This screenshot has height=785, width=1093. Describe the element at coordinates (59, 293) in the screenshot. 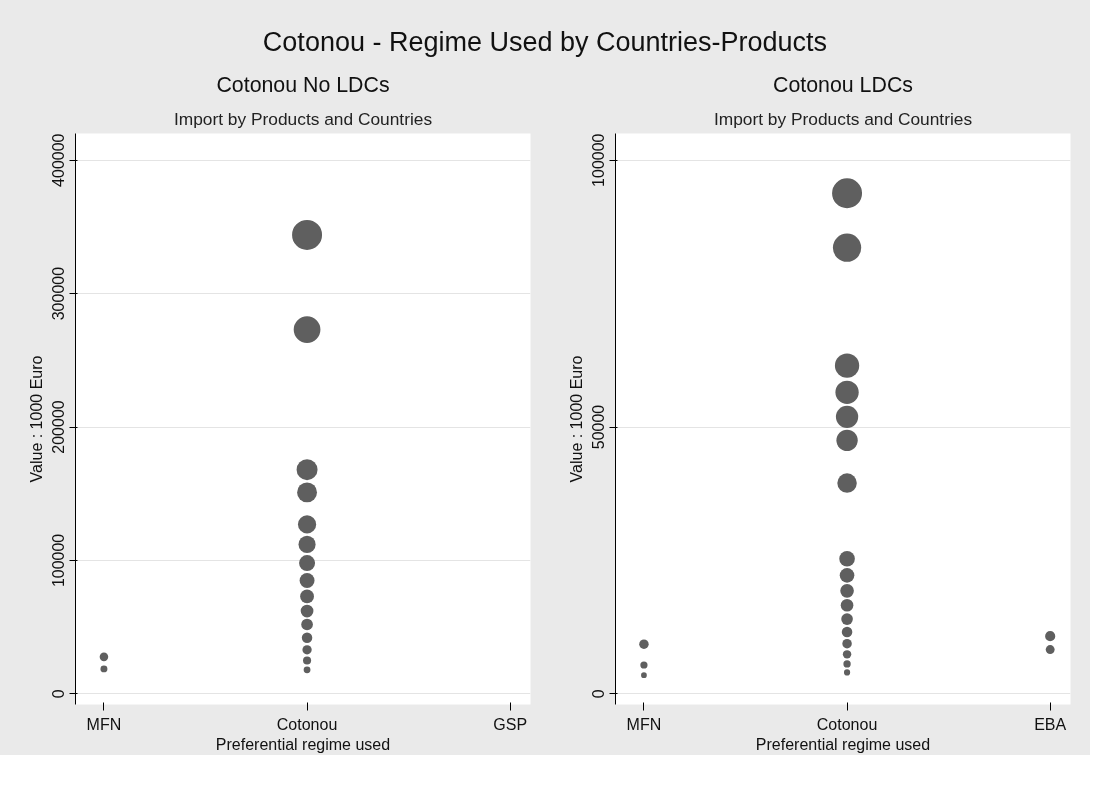

I see `y-tick-label: 300000` at that location.